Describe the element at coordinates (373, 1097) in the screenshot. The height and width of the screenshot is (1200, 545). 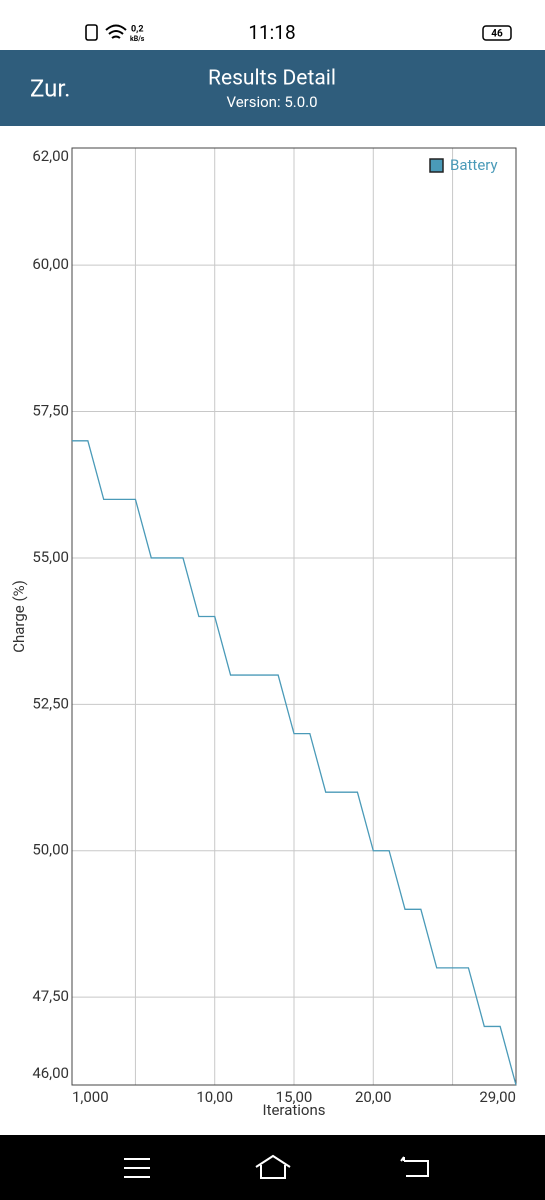
I see `x-tick-label: 20,00` at that location.